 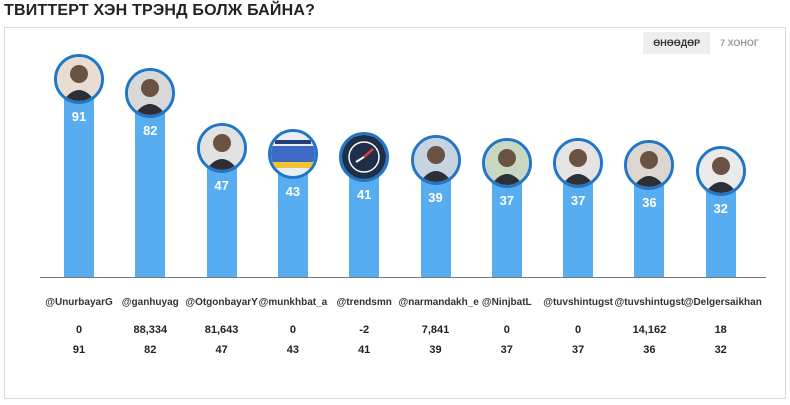 I want to click on secondary-value: 7,841, so click(x=435, y=330).